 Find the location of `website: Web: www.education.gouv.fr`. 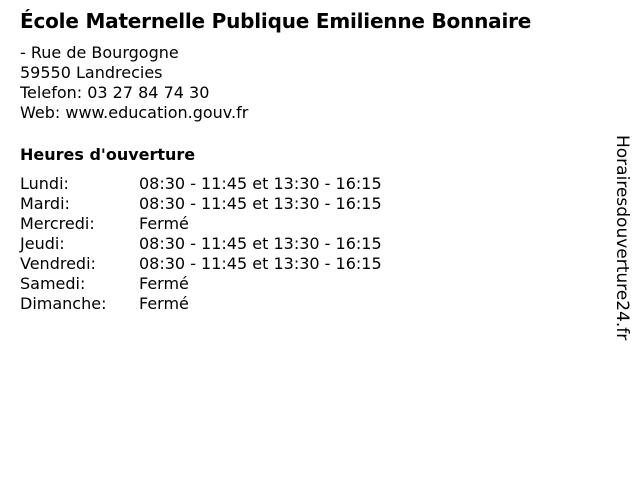

website: Web: www.education.gouv.fr is located at coordinates (134, 112).